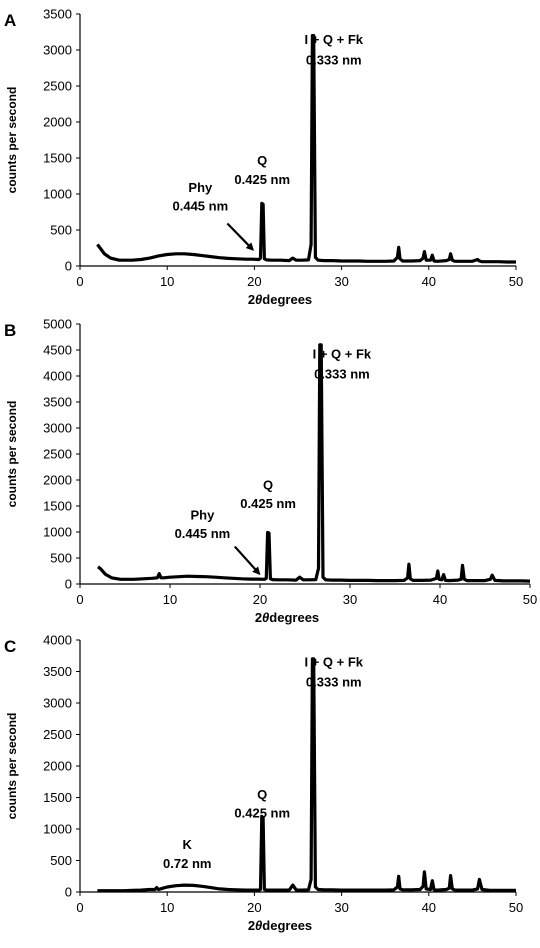 Image resolution: width=540 pixels, height=948 pixels. What do you see at coordinates (57, 350) in the screenshot?
I see `y-tick-label: 4500` at bounding box center [57, 350].